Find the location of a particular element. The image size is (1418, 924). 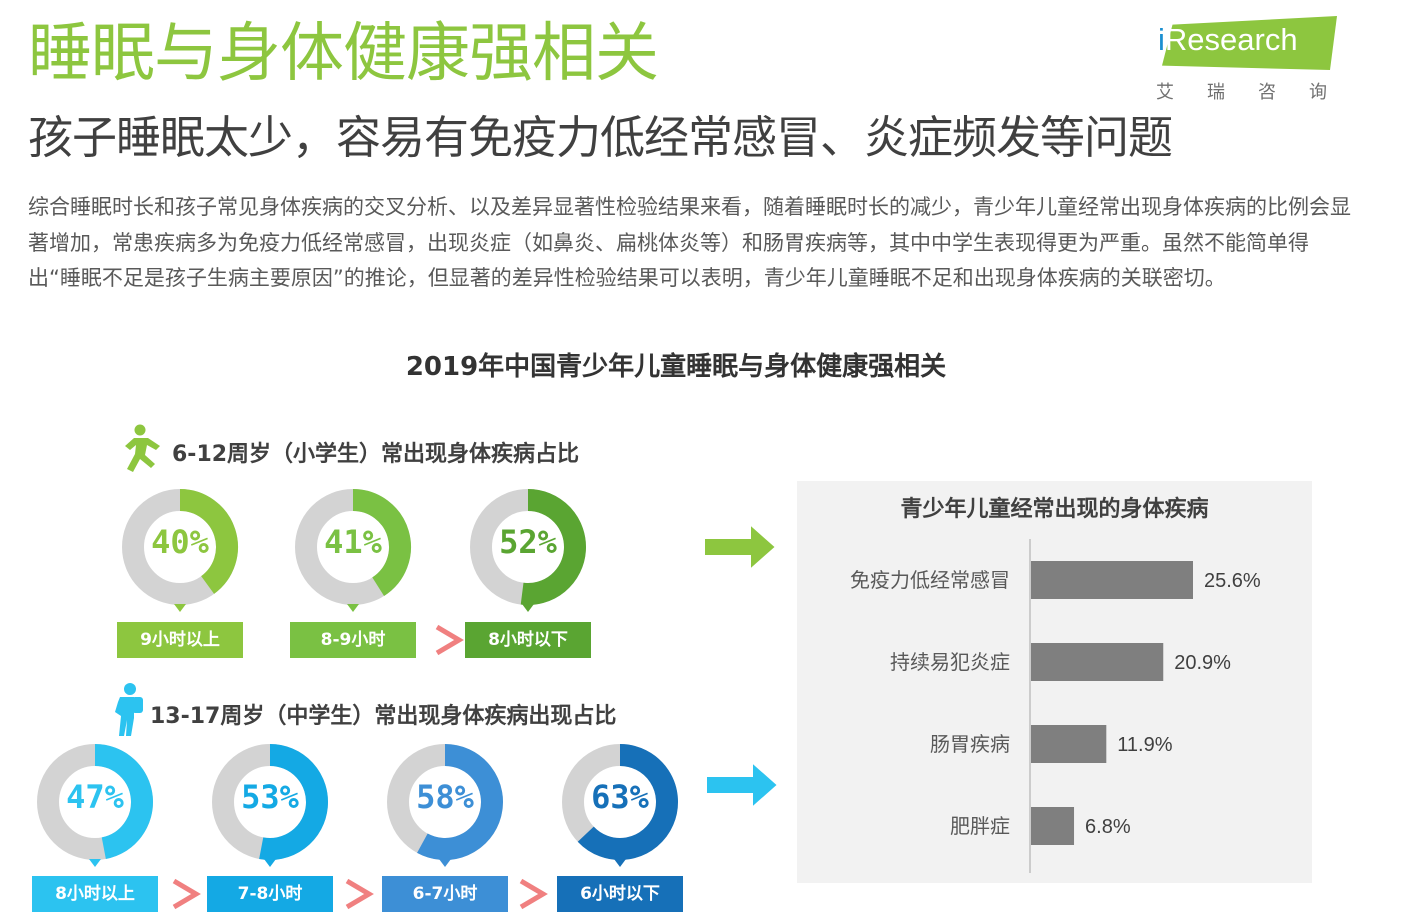

middle-school-heading: 13-17周岁（中学生）常出现身体疾病出现占比 is located at coordinates (383, 716).